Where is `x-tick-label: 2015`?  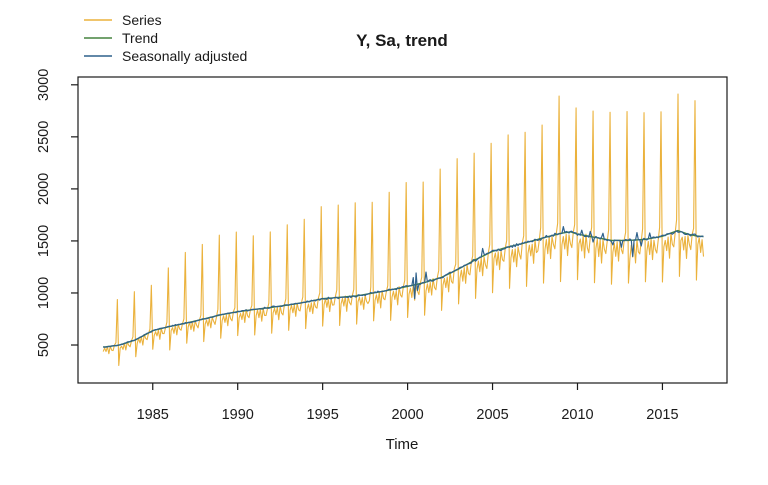
x-tick-label: 2015 is located at coordinates (662, 415).